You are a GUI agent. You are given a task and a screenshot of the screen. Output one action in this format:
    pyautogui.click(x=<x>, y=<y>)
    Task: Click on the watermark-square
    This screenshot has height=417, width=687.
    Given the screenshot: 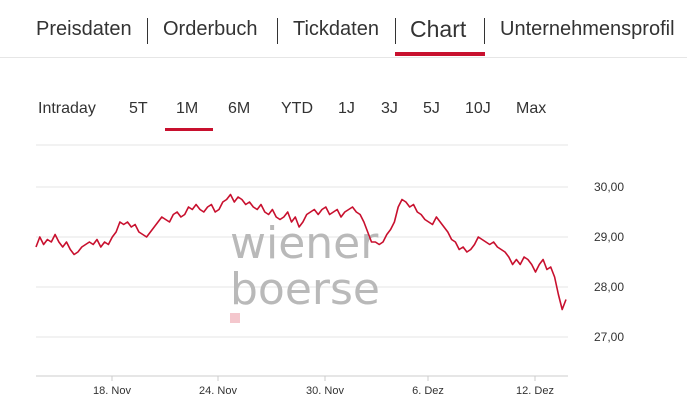 What is the action you would take?
    pyautogui.click(x=235, y=318)
    